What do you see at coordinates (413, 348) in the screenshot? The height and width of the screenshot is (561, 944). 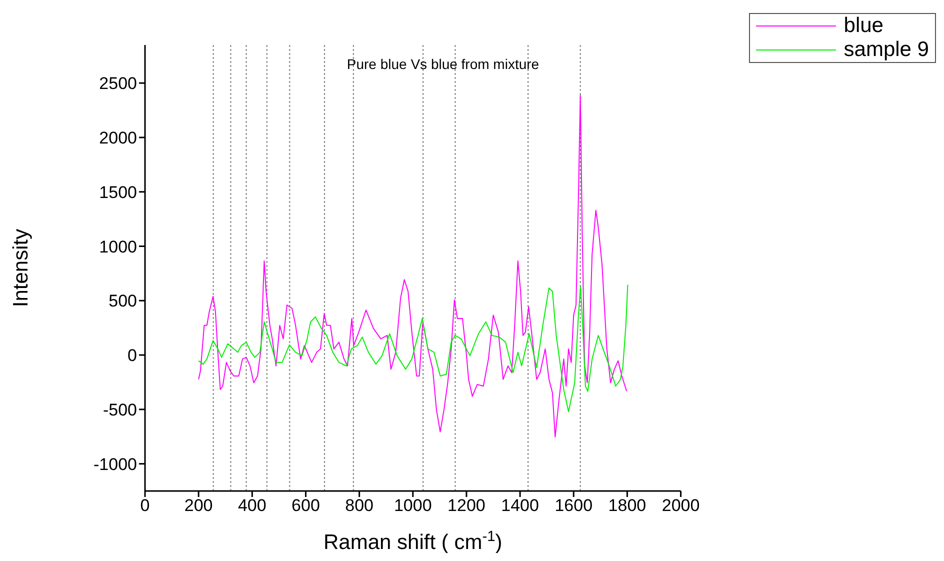 I see `line-series` at bounding box center [413, 348].